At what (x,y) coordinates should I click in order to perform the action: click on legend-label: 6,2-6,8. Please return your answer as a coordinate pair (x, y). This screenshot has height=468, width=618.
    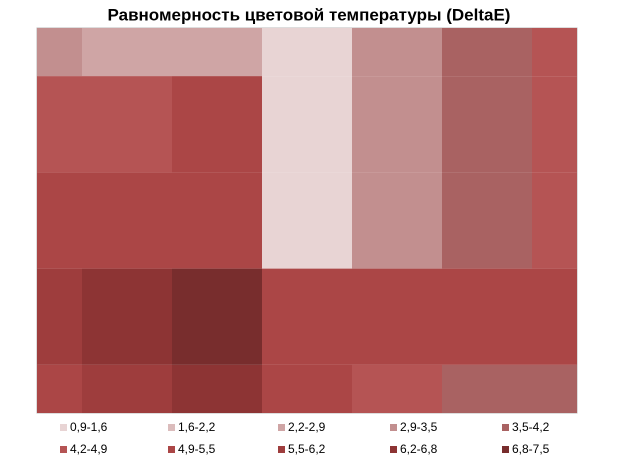
    Looking at the image, I should click on (419, 449).